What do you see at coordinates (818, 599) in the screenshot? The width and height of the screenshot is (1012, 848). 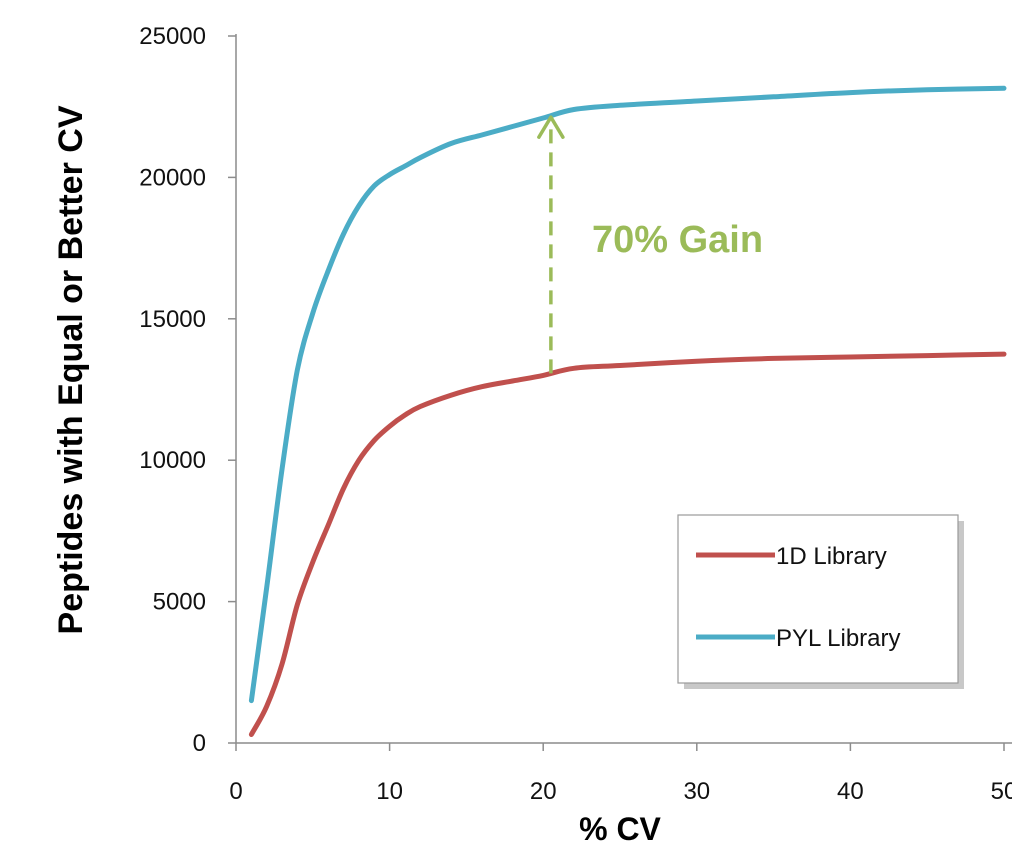 I see `legend-box` at bounding box center [818, 599].